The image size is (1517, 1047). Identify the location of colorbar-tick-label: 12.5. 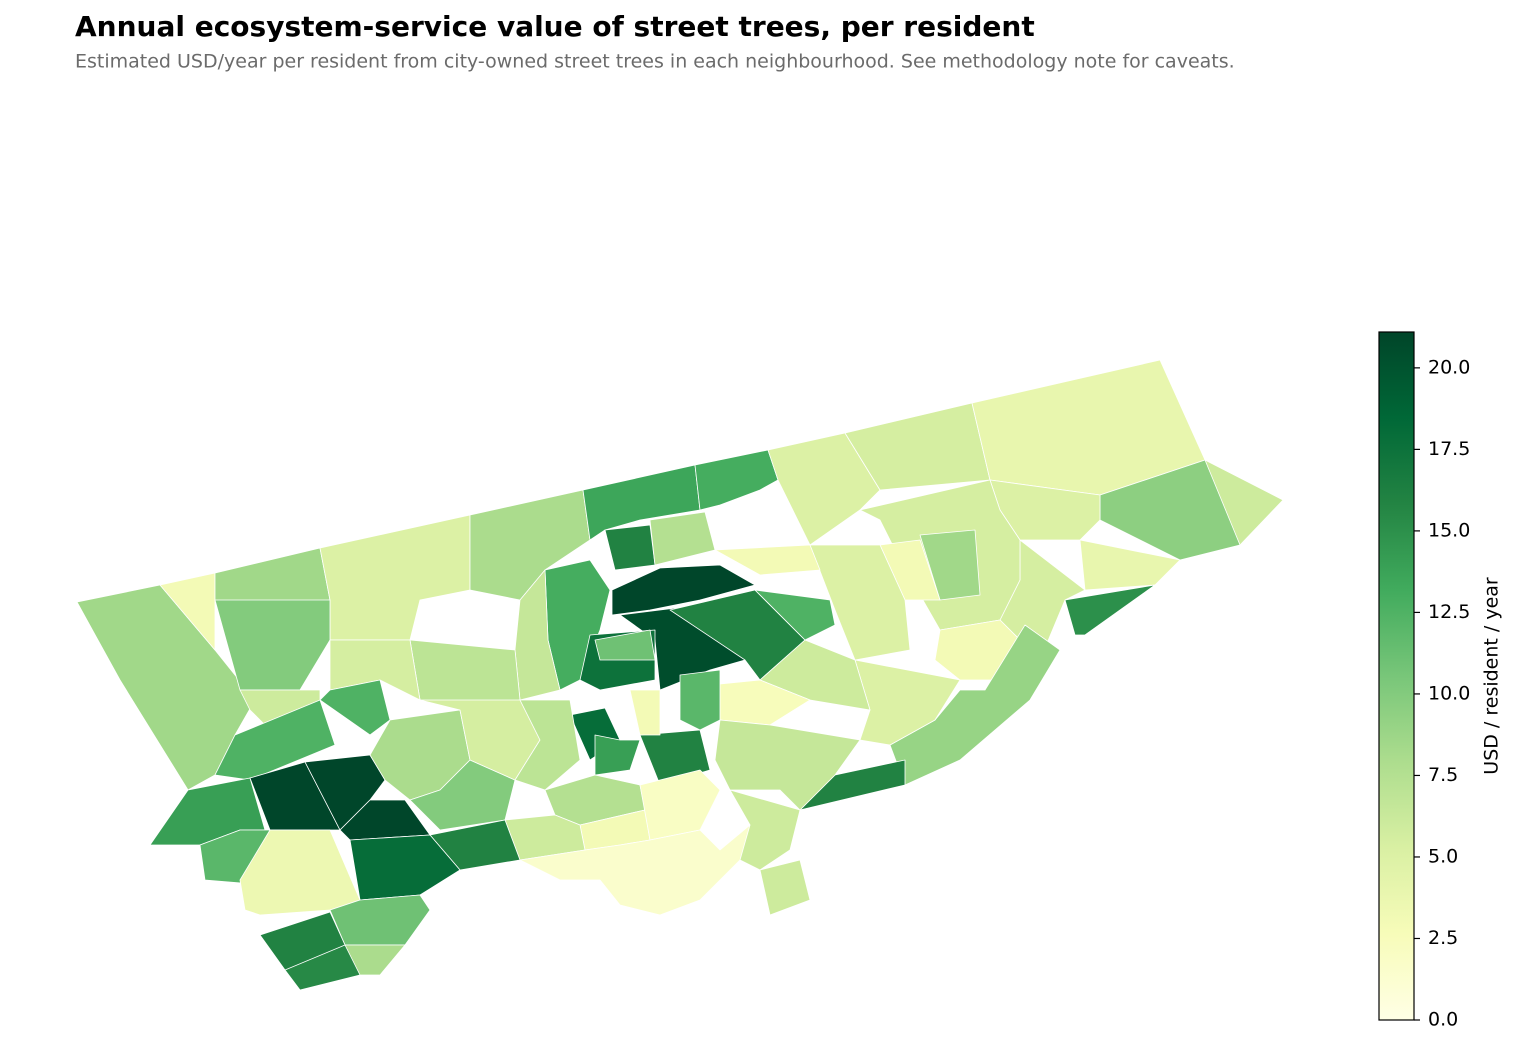
(1449, 612).